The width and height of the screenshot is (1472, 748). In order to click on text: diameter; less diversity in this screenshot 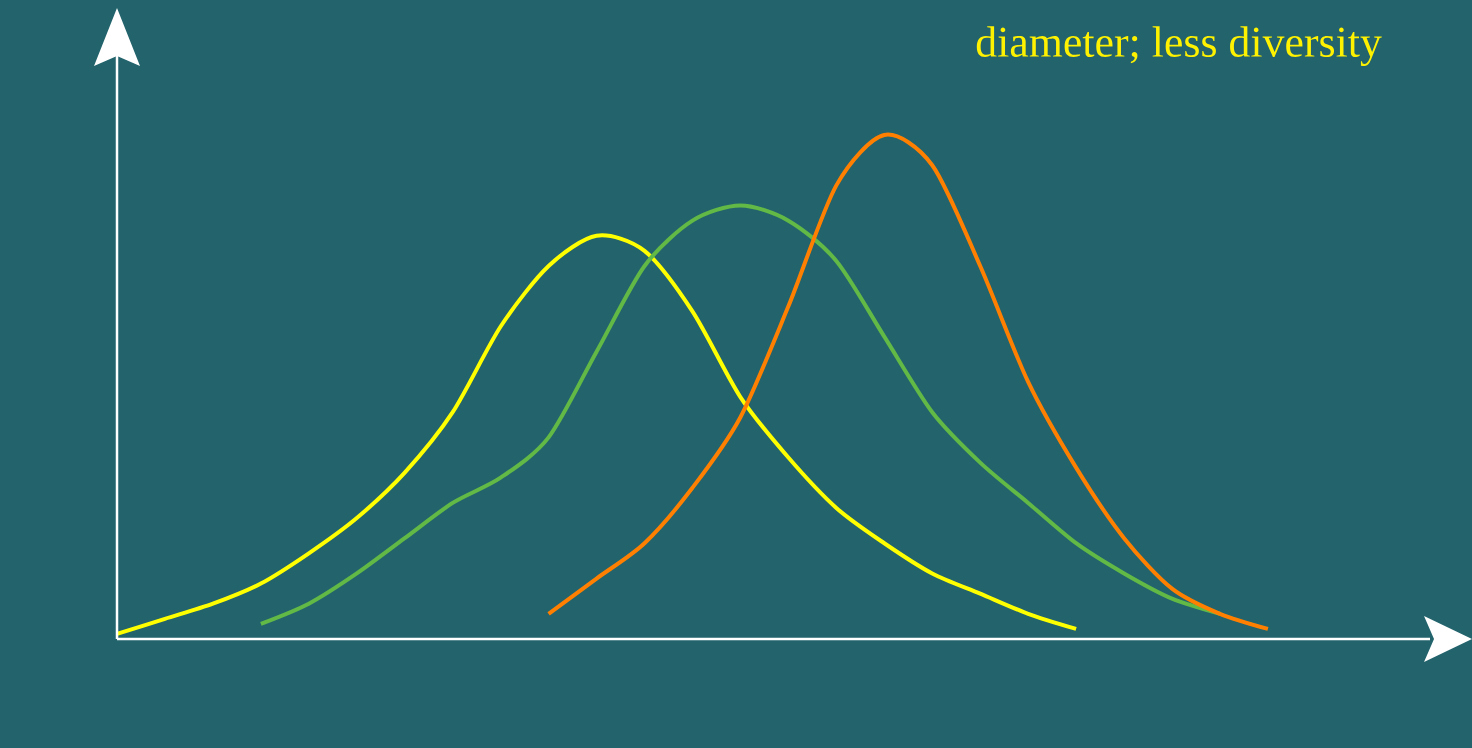, I will do `click(1179, 46)`.